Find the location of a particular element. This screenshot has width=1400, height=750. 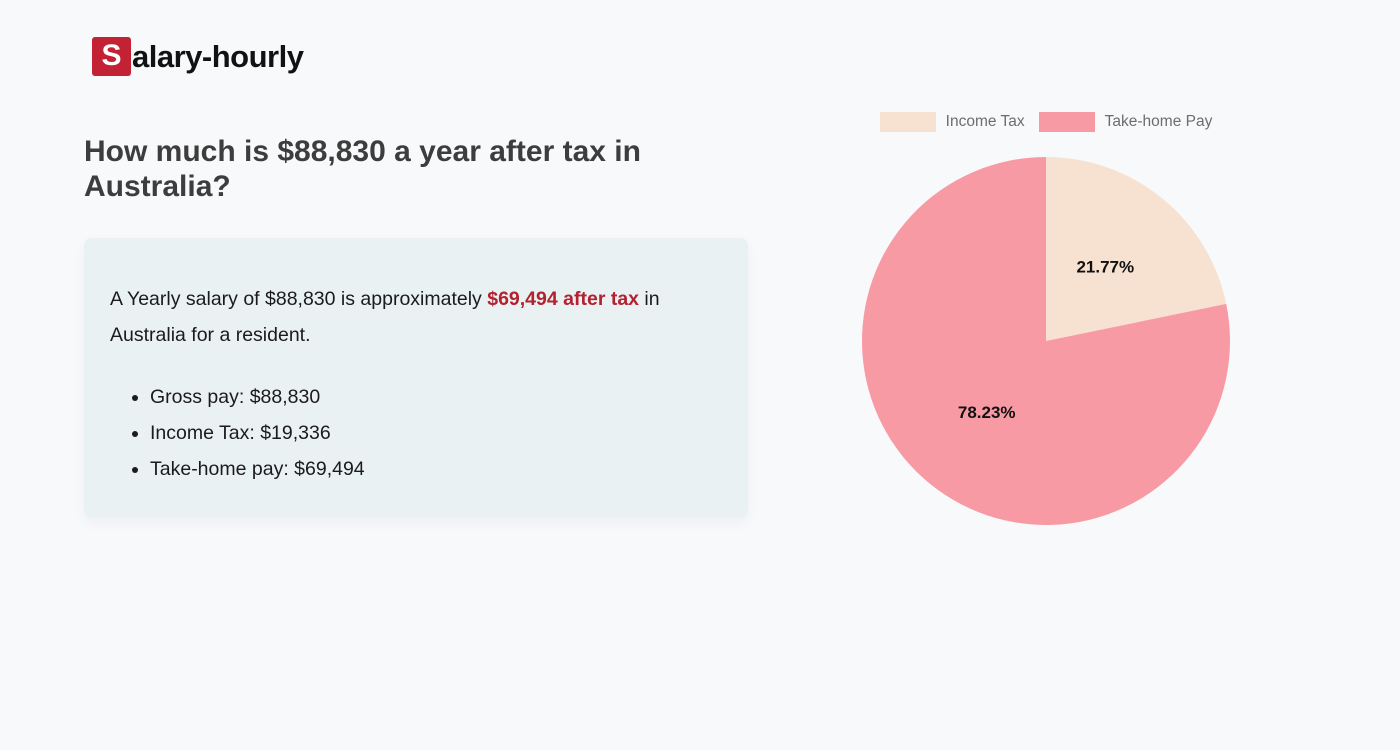

pie-slice-income-tax is located at coordinates (1136, 249).